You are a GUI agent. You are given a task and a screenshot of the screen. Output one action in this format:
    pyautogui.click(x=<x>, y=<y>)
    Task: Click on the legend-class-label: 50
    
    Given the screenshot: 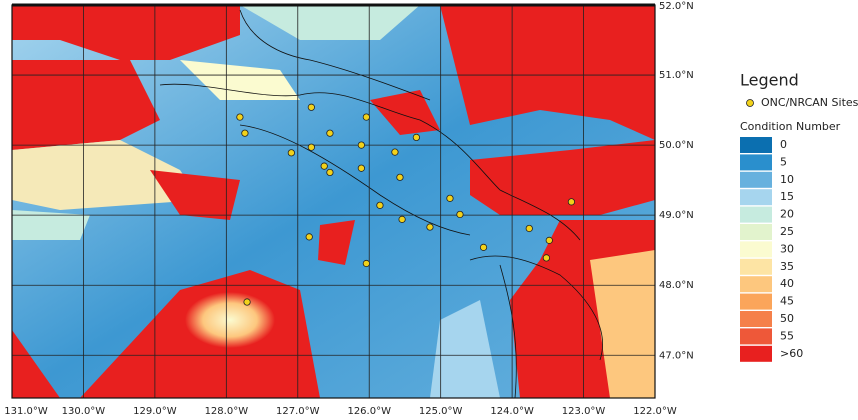 What is the action you would take?
    pyautogui.click(x=787, y=318)
    